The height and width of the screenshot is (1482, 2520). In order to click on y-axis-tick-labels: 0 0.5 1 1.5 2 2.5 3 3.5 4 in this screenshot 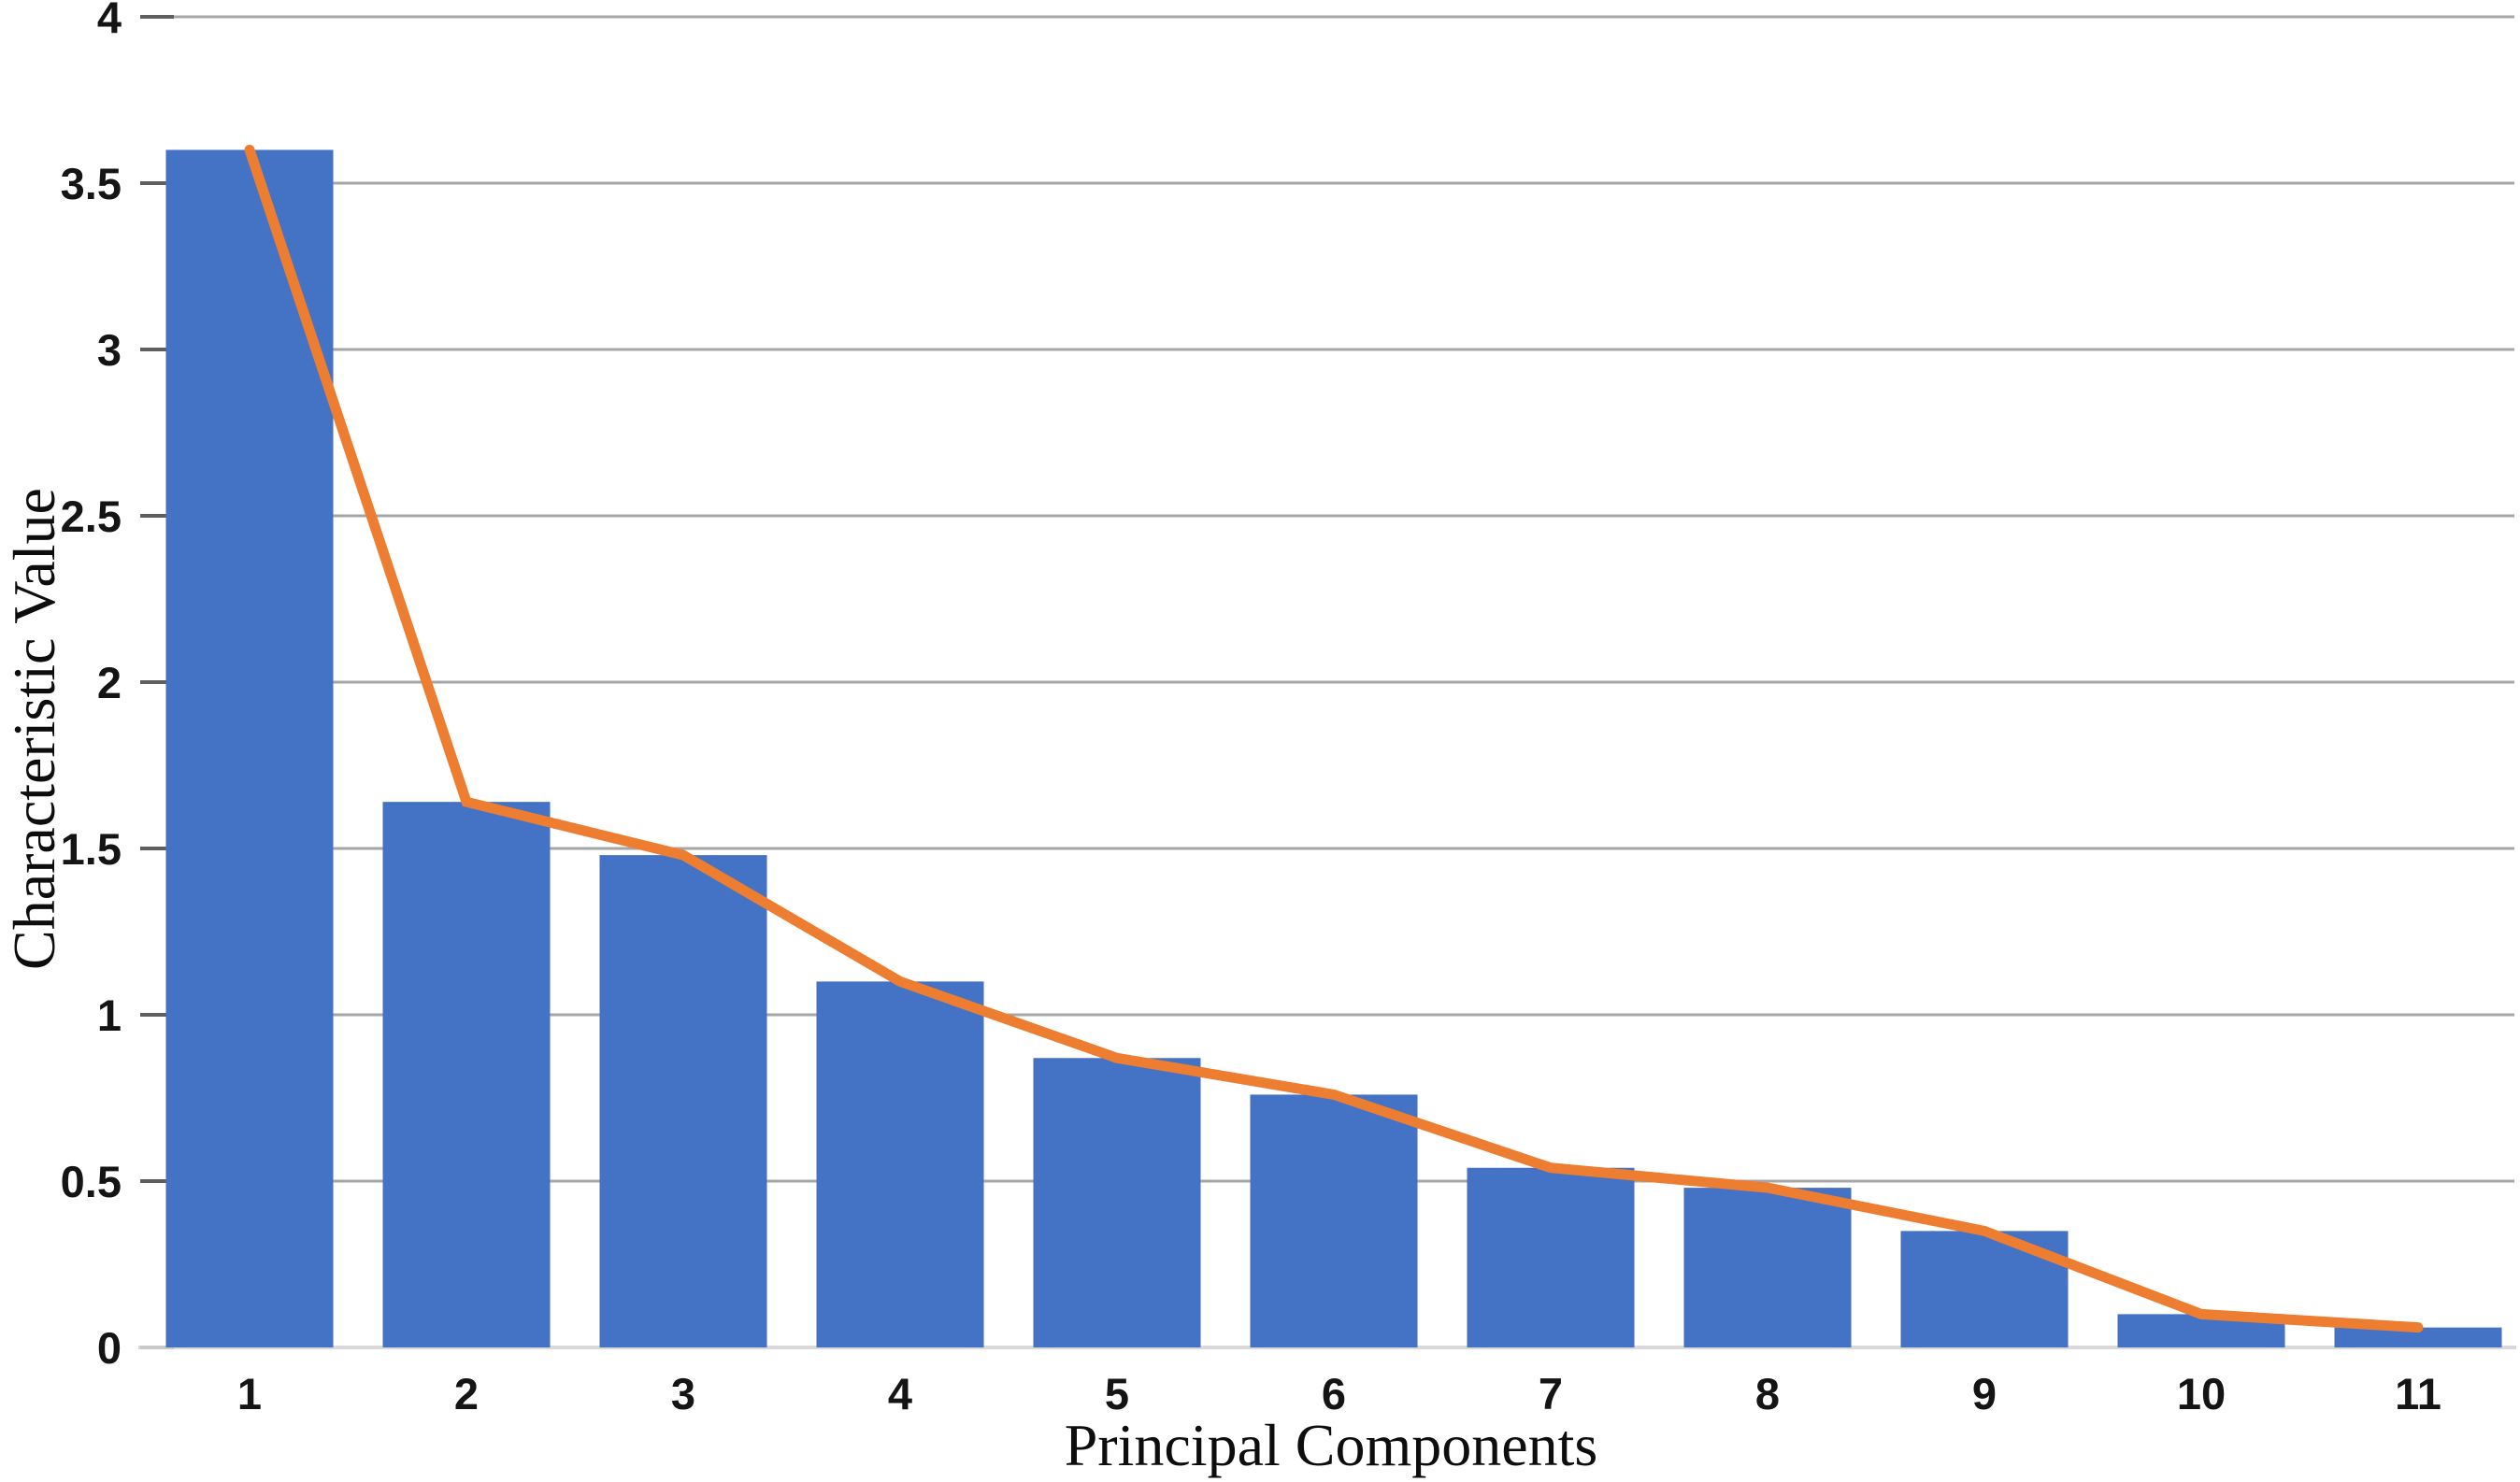, I will do `click(91, 686)`.